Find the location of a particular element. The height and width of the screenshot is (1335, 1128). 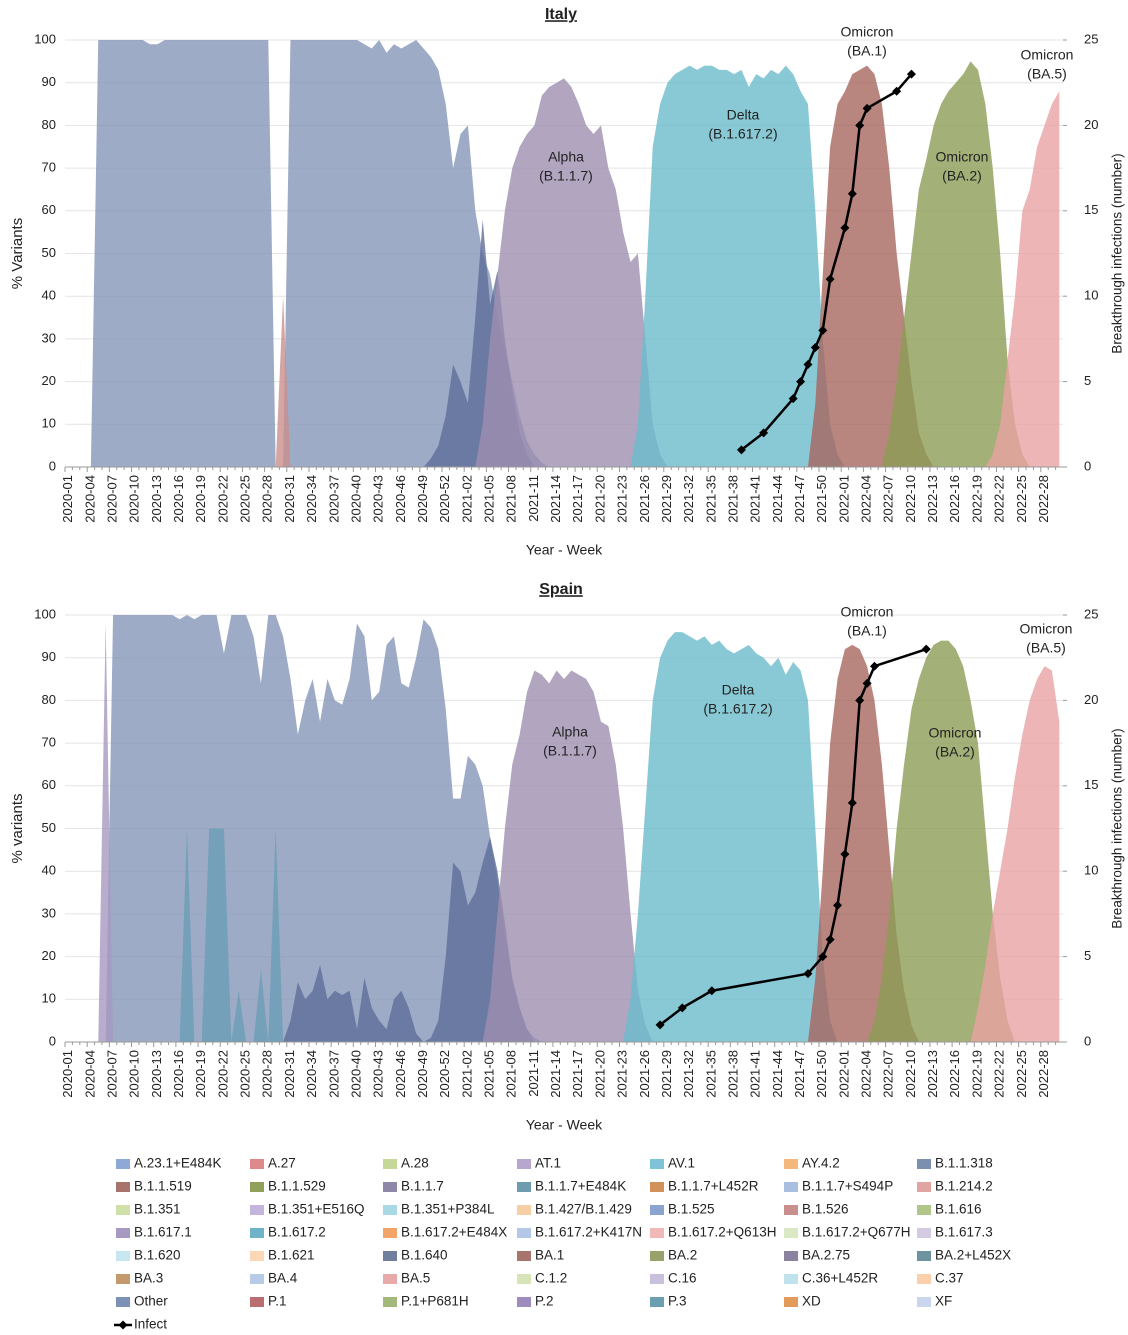

legend-label: B.1.640 is located at coordinates (424, 1255).